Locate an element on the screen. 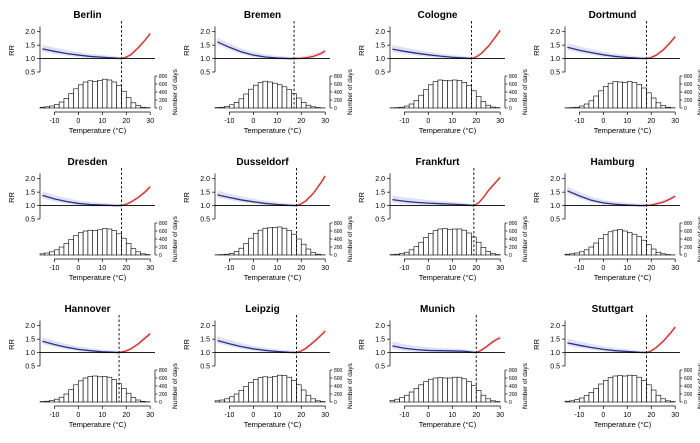 The height and width of the screenshot is (443, 700). rr-axis-label: RR is located at coordinates (11, 50).